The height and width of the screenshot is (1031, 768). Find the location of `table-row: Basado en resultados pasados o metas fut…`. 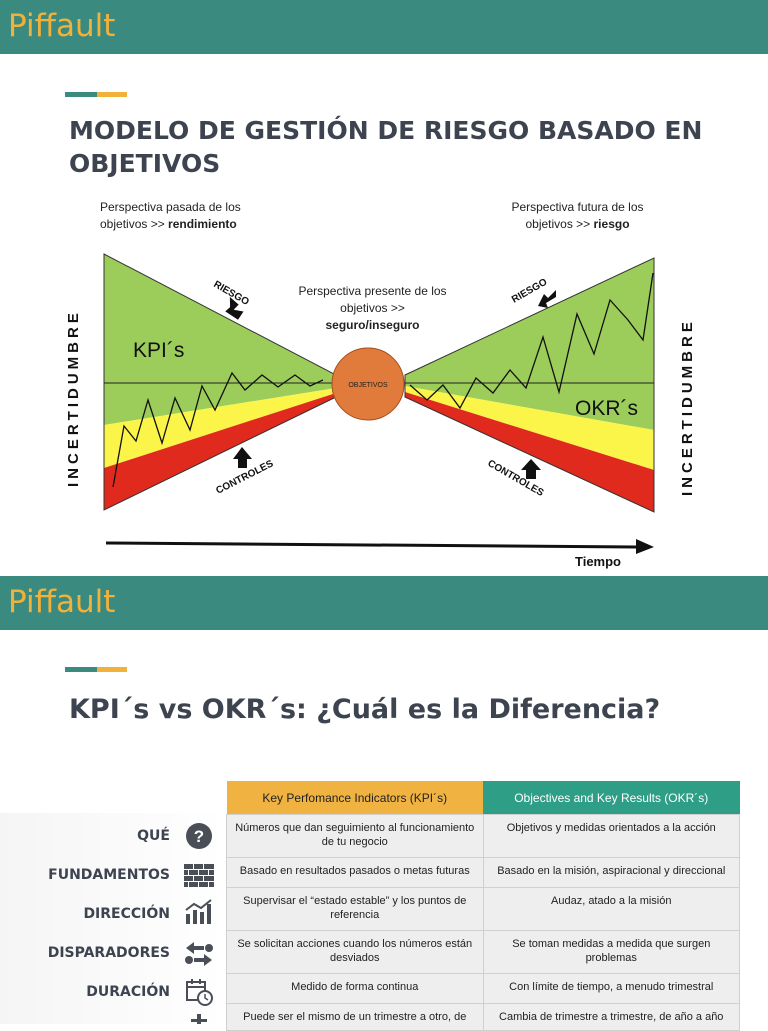

table-row: Basado en resultados pasados o metas fut… is located at coordinates (483, 872).